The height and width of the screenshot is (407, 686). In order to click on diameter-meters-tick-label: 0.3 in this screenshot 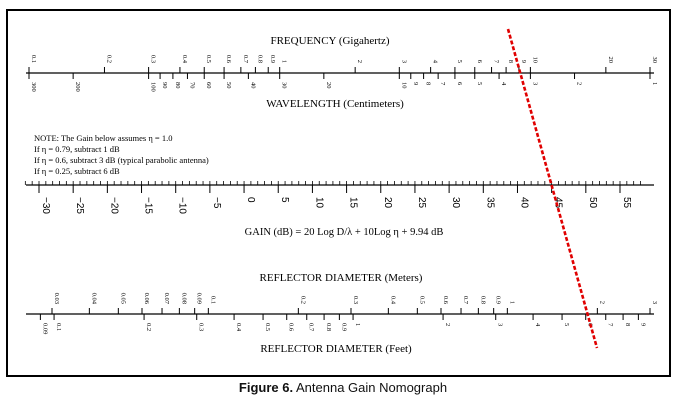, I will do `click(355, 300)`.